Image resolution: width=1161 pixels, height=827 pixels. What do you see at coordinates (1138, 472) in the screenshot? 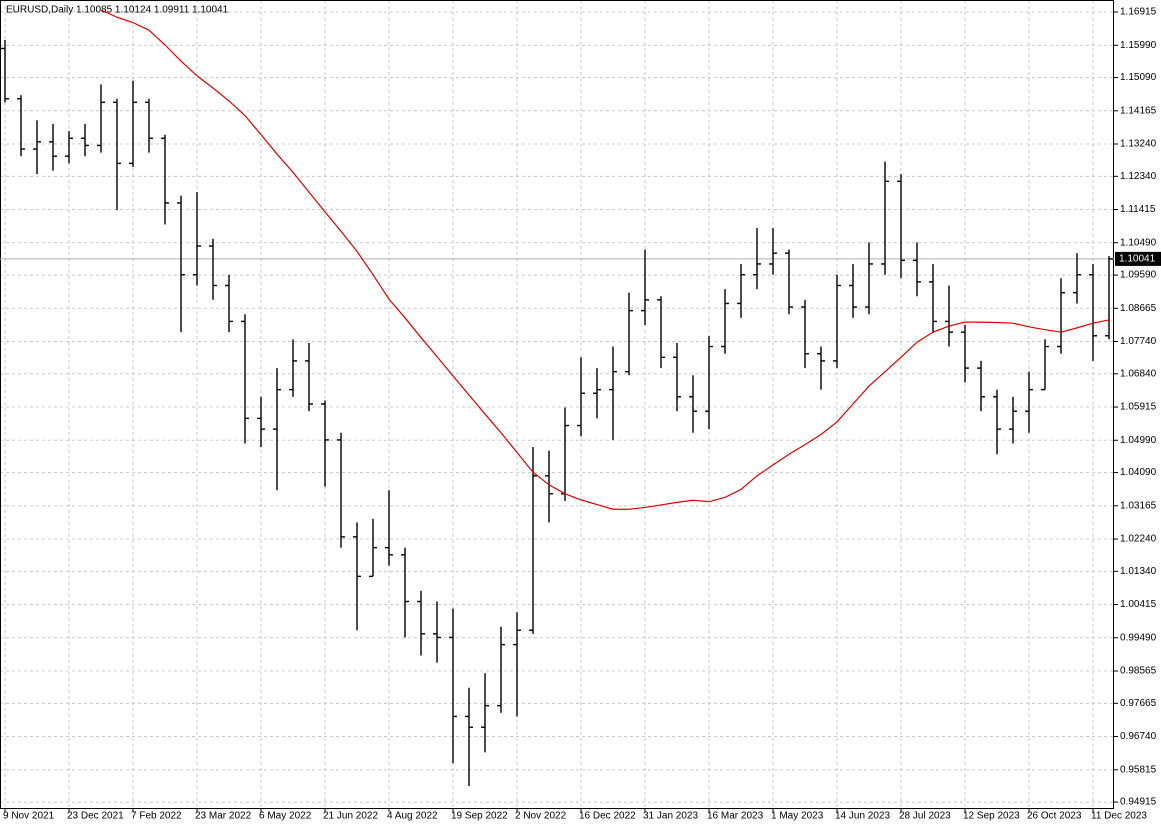
I see `y-tick-label: 1.04090` at bounding box center [1138, 472].